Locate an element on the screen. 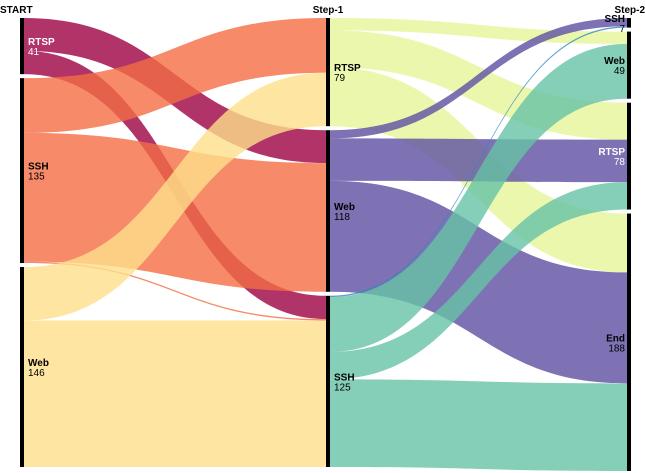  node-bar-s0_web is located at coordinates (22, 367).